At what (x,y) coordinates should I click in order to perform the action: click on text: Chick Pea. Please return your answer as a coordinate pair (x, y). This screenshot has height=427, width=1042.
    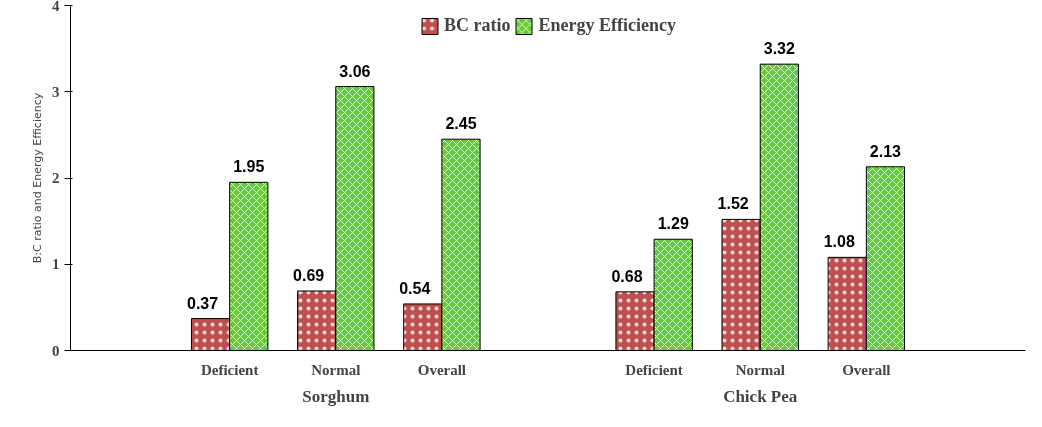
    Looking at the image, I should click on (760, 396).